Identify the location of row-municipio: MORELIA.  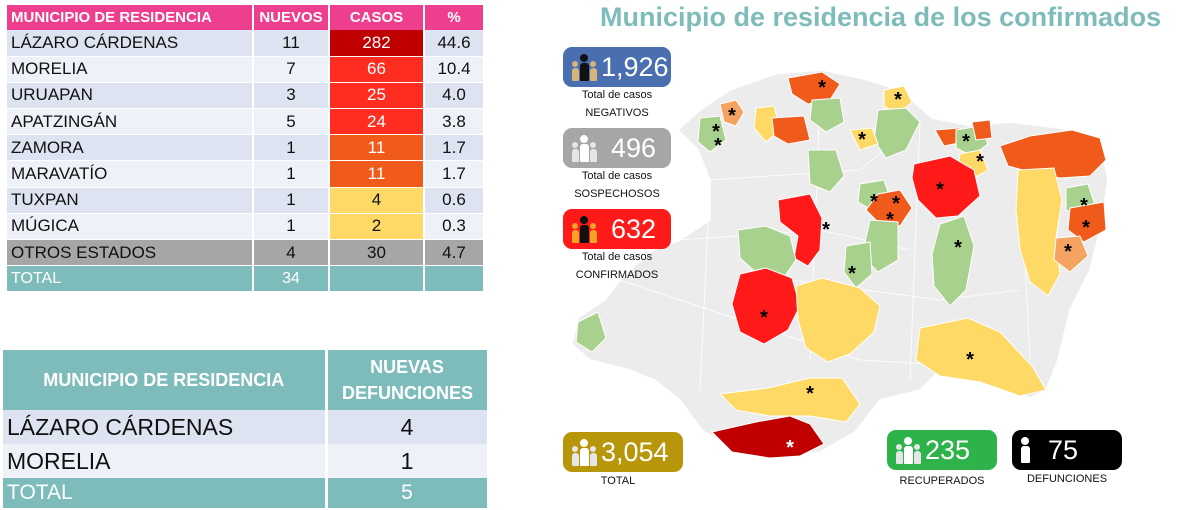
(130, 69).